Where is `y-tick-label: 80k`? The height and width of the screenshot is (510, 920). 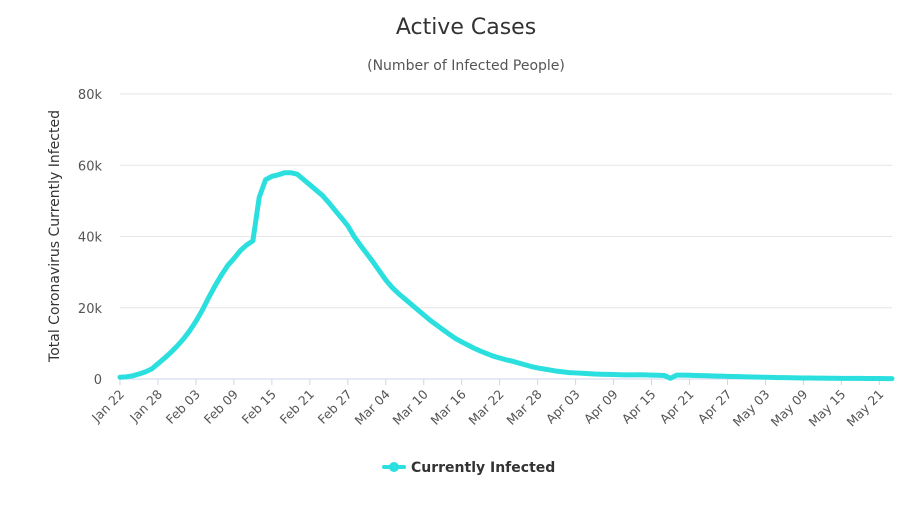
y-tick-label: 80k is located at coordinates (90, 95).